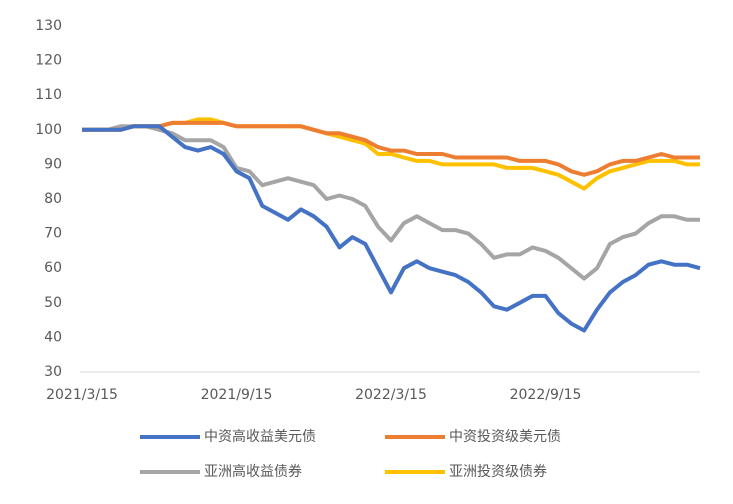 This screenshot has height=504, width=733. I want to click on y-tick-label: 110, so click(48, 95).